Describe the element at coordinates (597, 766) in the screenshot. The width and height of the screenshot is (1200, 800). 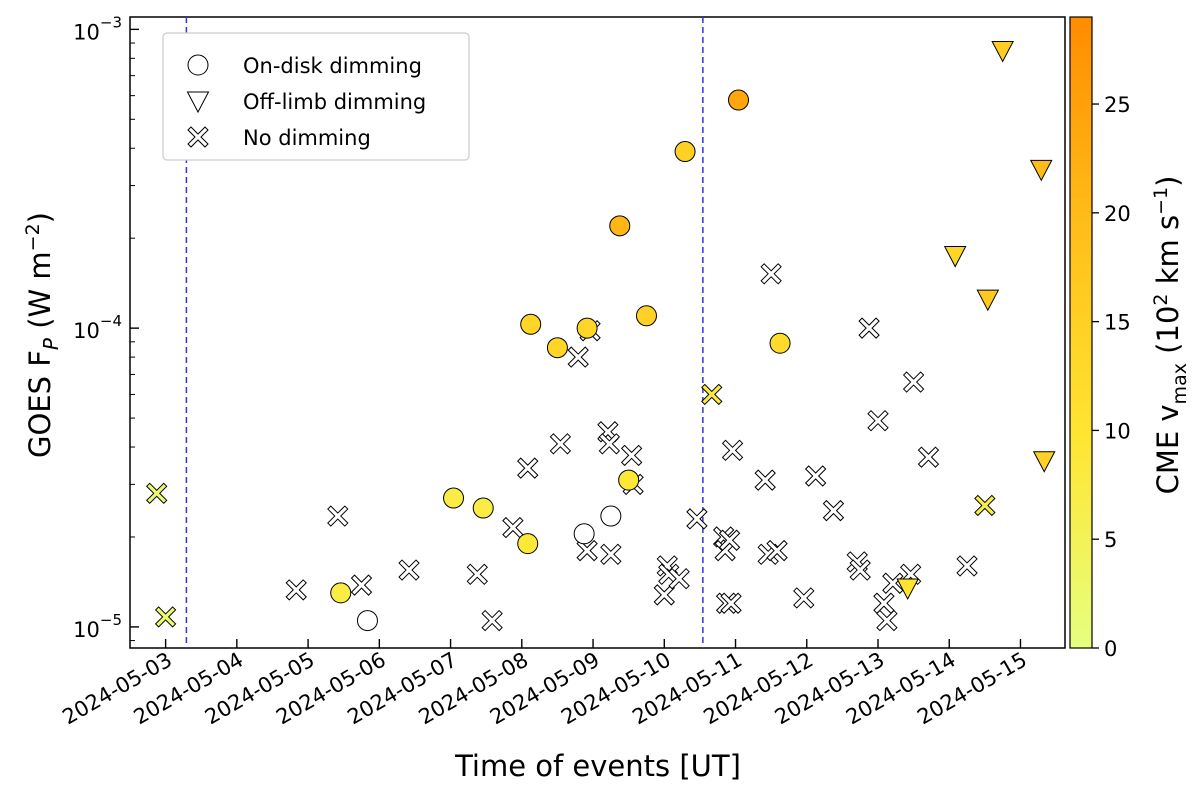
I see `x-axis-label: Time of events [UT]` at that location.